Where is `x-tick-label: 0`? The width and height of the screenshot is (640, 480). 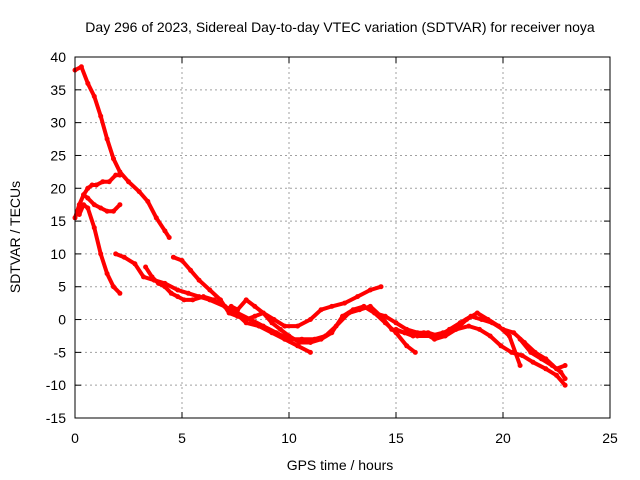
x-tick-label: 0 is located at coordinates (75, 438).